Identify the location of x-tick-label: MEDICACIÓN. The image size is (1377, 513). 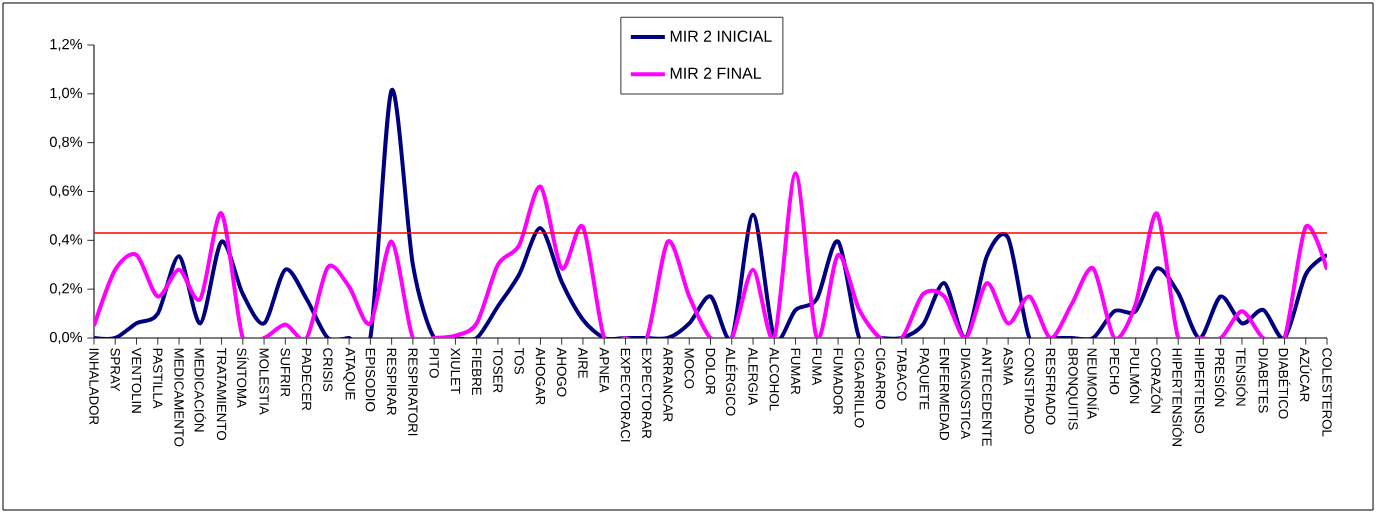
(200, 390).